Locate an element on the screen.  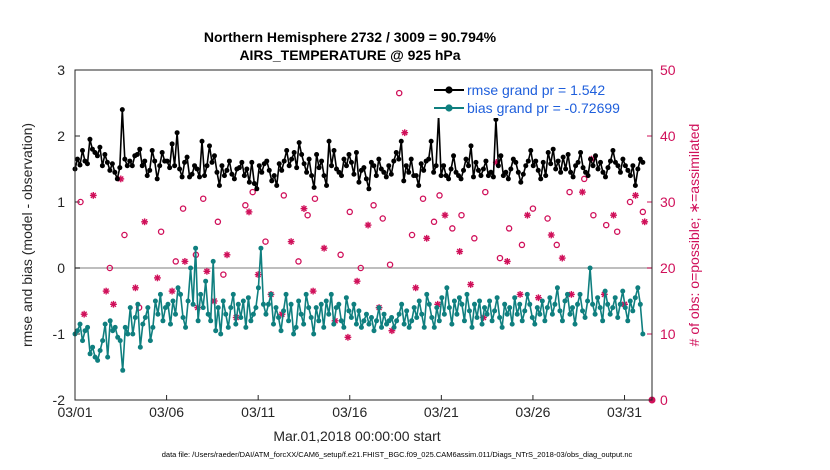
y-left-tick-label: -2 is located at coordinates (59, 400).